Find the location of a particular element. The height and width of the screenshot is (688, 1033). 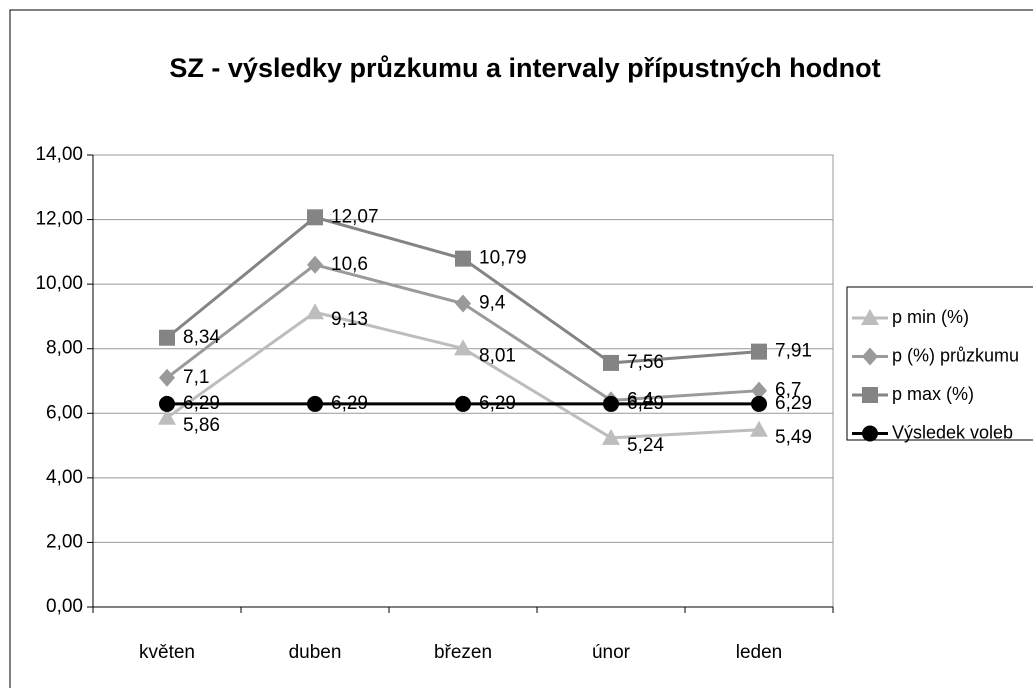

data-label: 7,1 is located at coordinates (196, 377).